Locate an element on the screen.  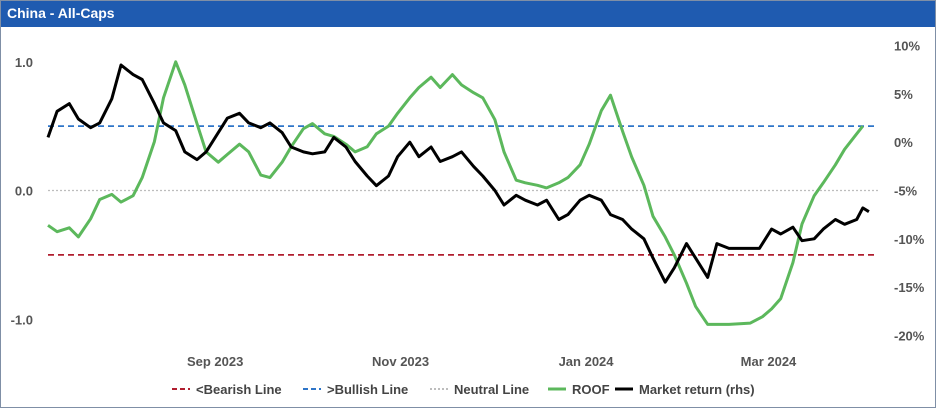
y-right-tick-label: -10% is located at coordinates (909, 239).